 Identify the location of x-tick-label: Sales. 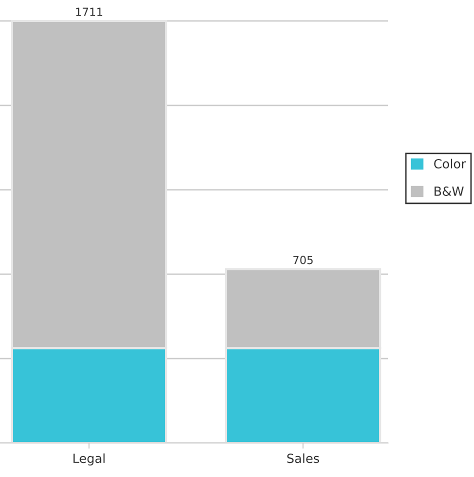
(303, 458).